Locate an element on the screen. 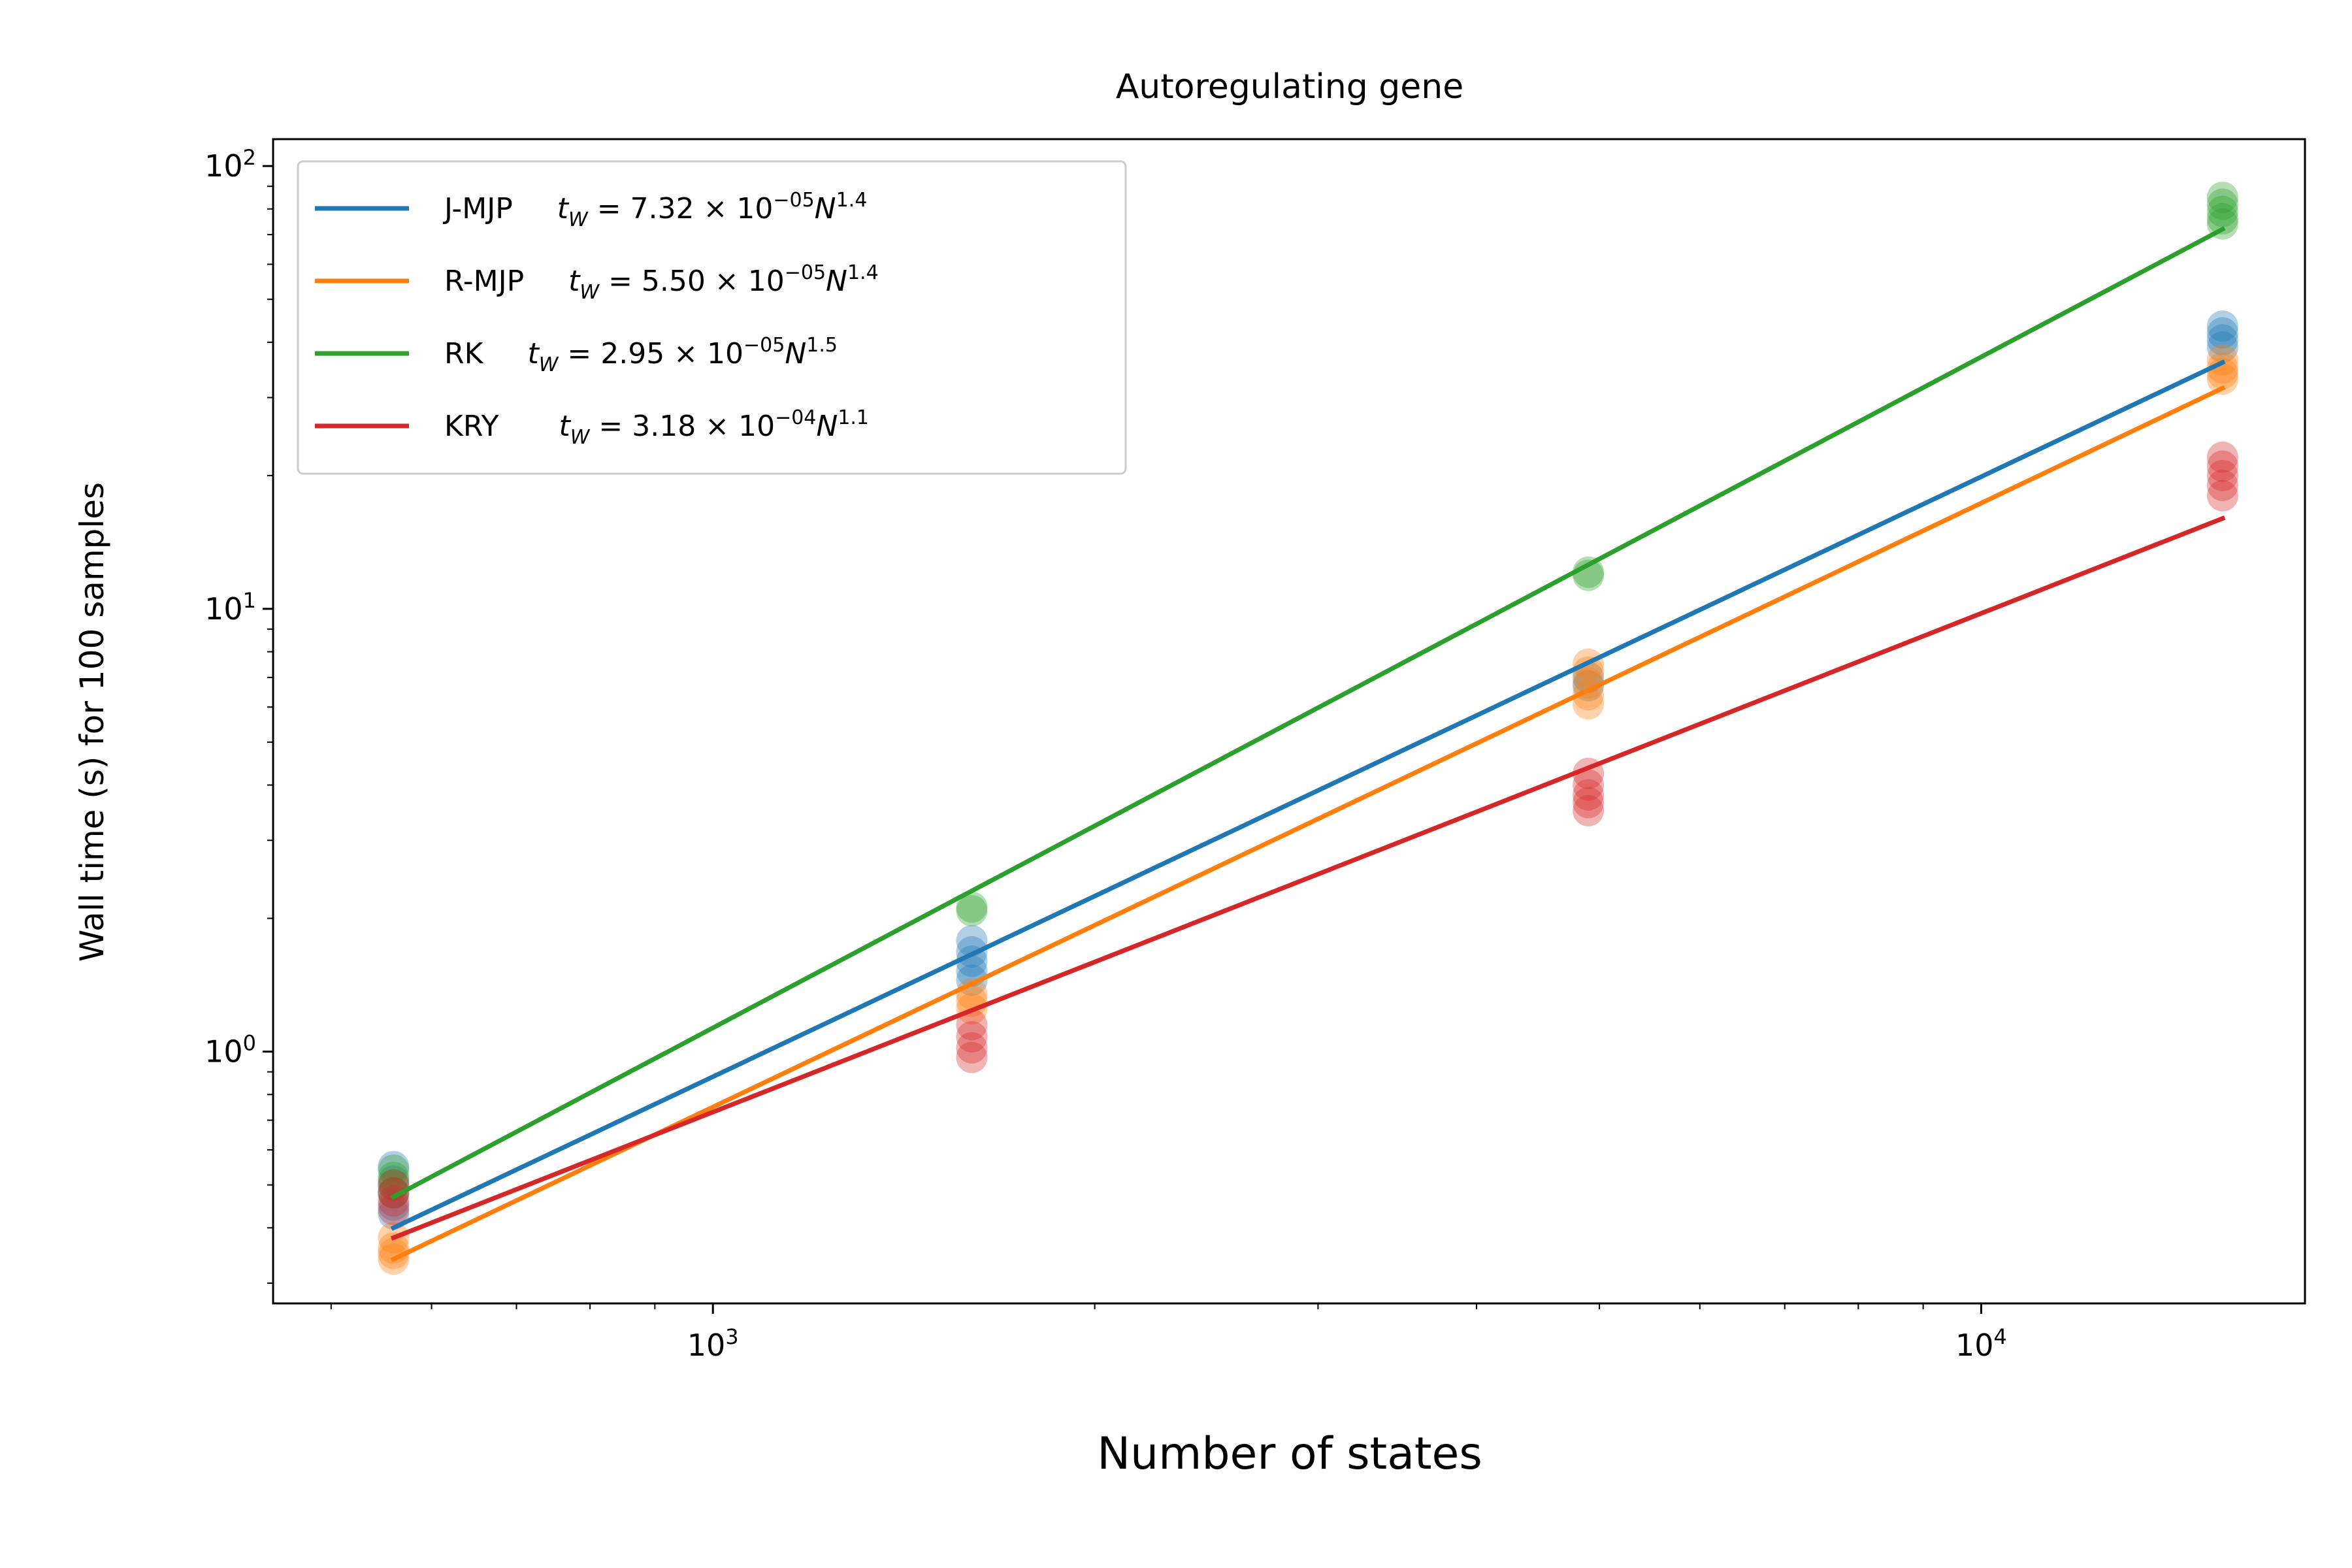  legend-box is located at coordinates (712, 317).